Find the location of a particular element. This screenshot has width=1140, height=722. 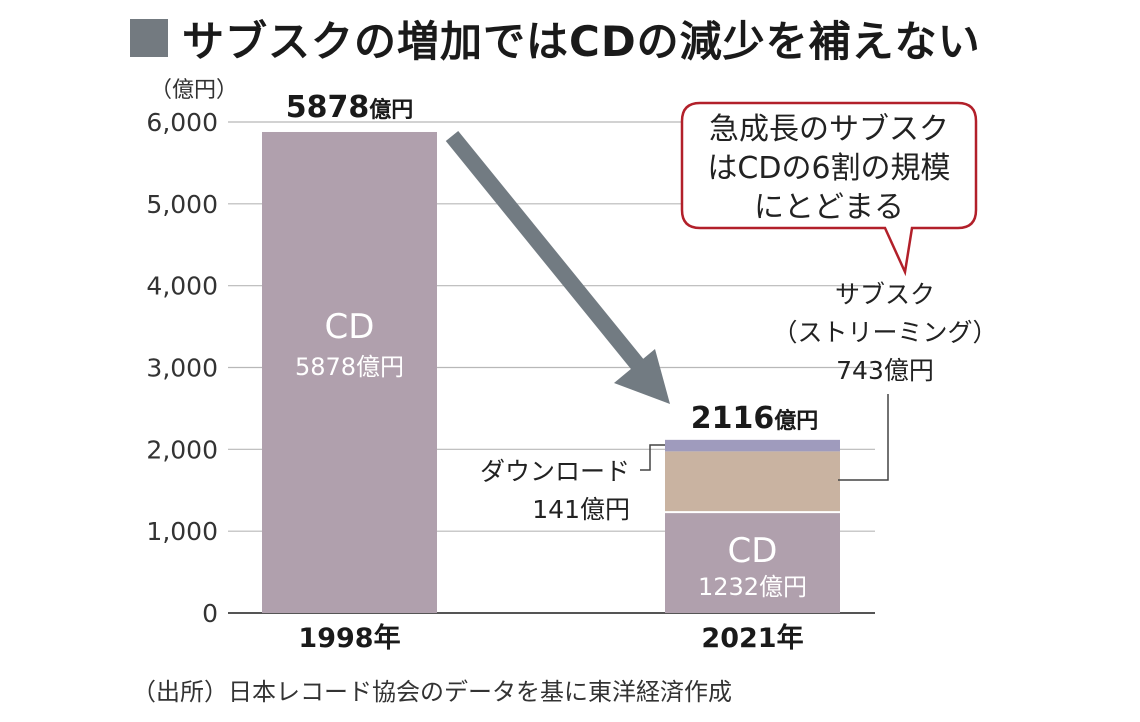

streaming-label-line2: （ストリーミング） is located at coordinates (884, 332).